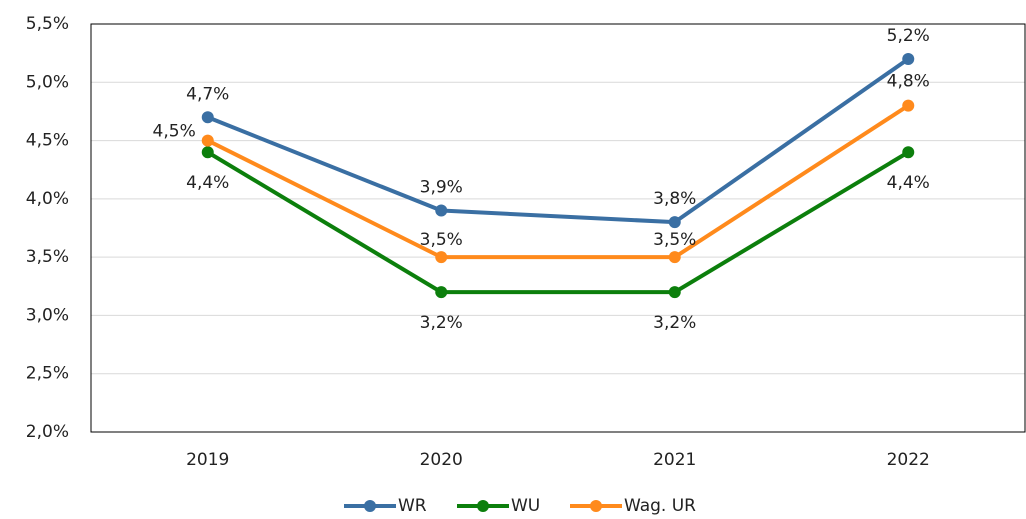  I want to click on y-tick-label: 5,0%, so click(47, 82).